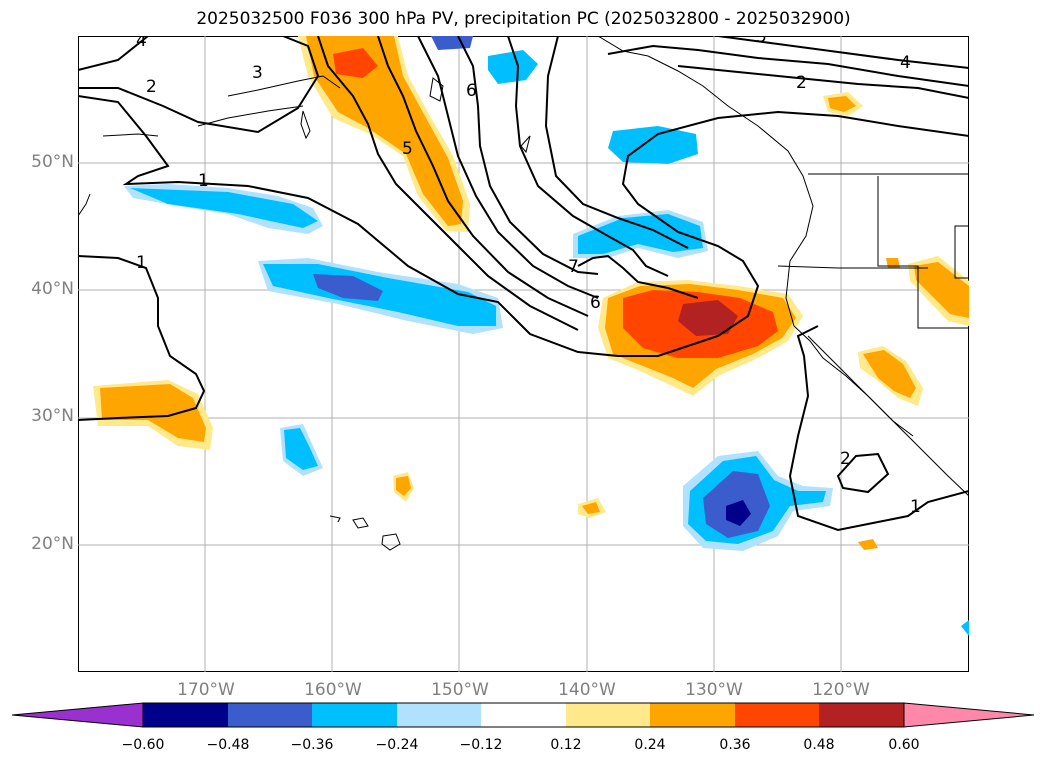 The width and height of the screenshot is (1047, 765). Describe the element at coordinates (523, 715) in the screenshot. I see `colorbar` at that location.